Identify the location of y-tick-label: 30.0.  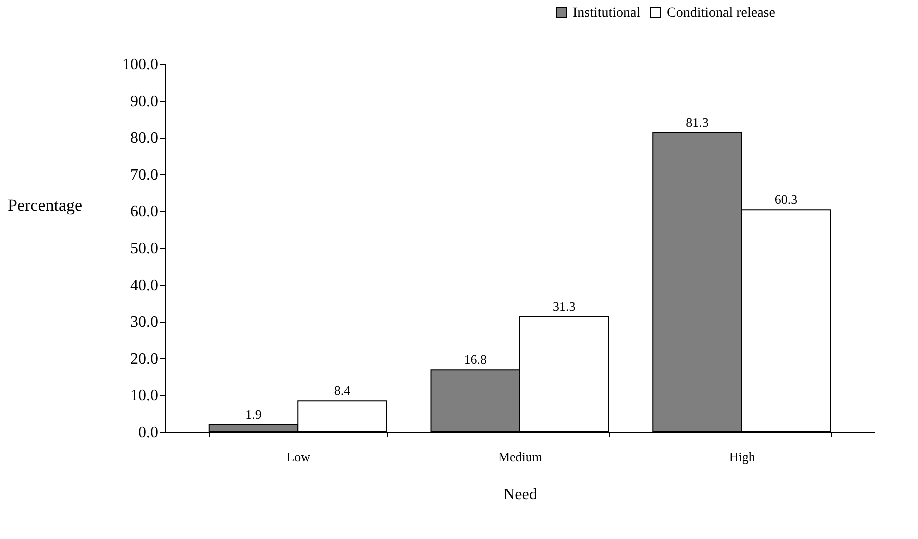
(144, 323).